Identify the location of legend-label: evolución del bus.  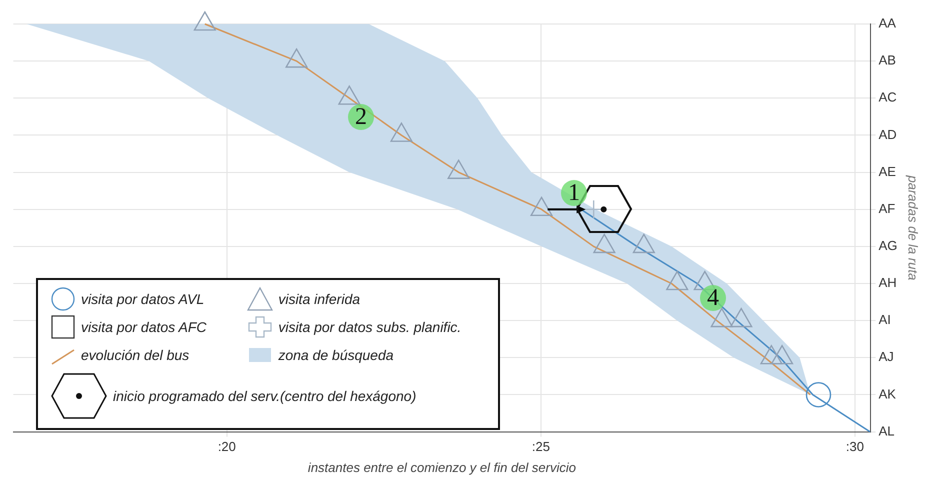
(135, 355).